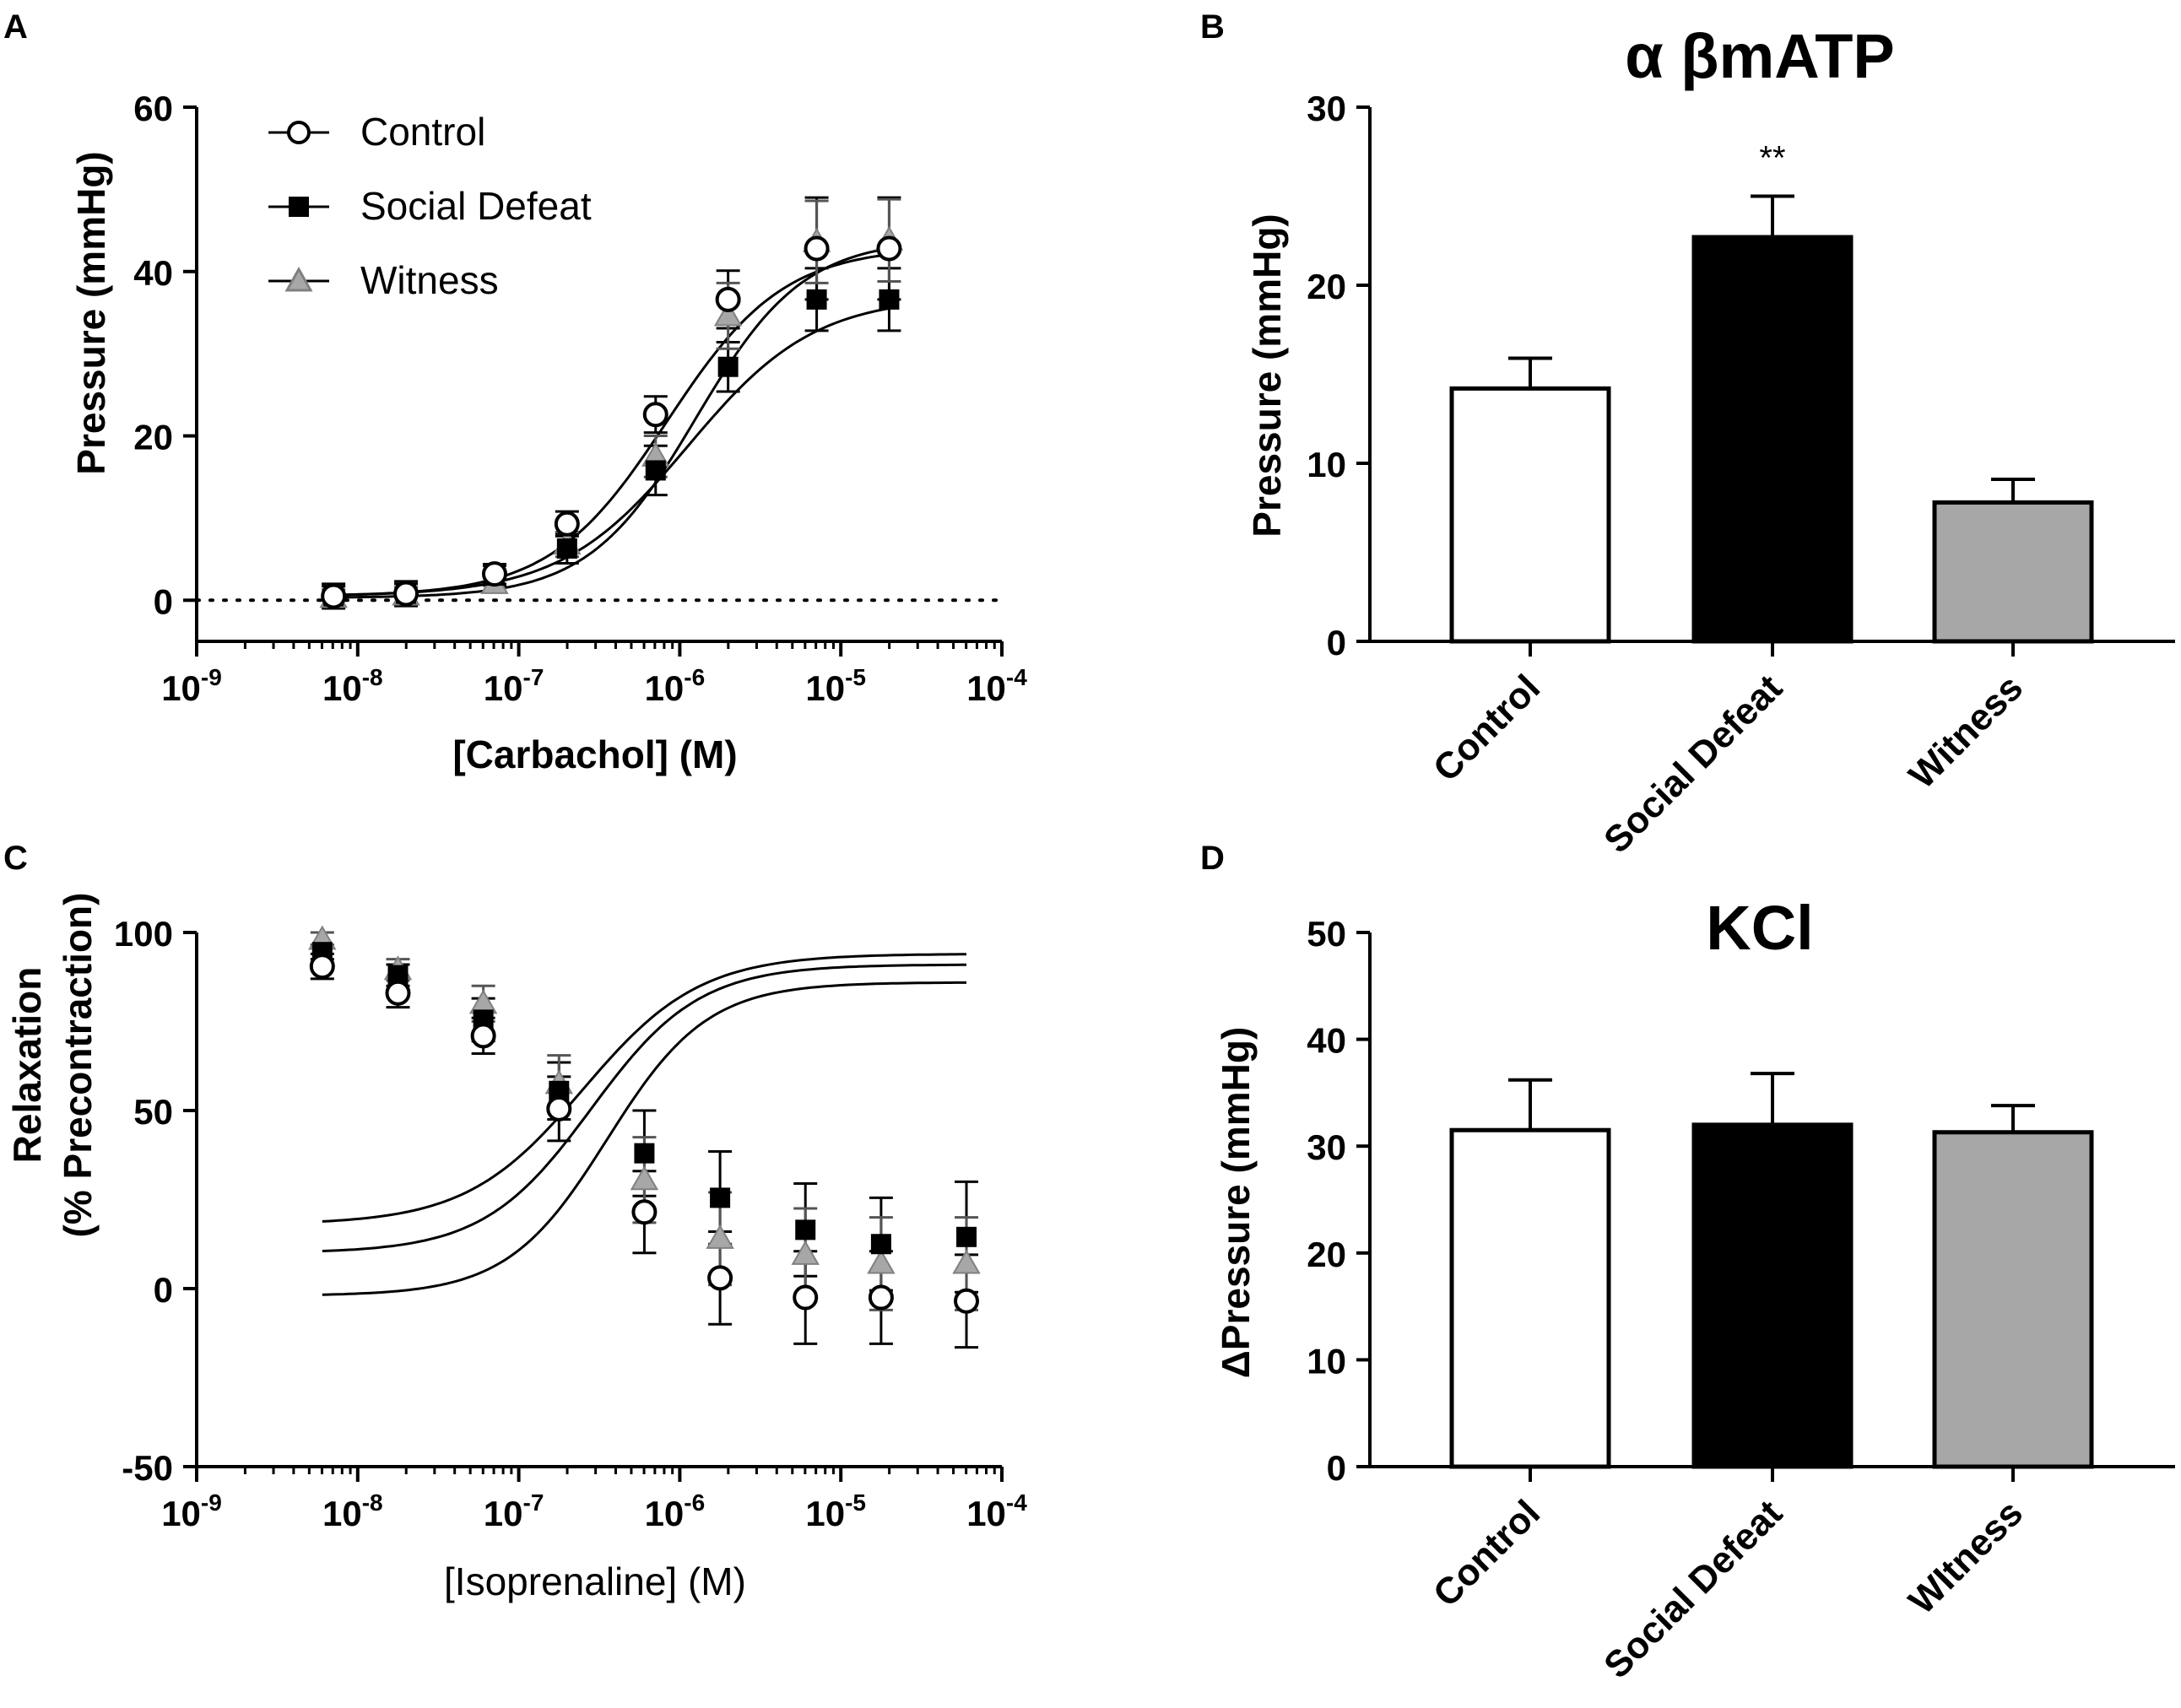 The image size is (2181, 1708). Describe the element at coordinates (1326, 109) in the screenshot. I see `panel-b-y-tick-label: 30` at that location.